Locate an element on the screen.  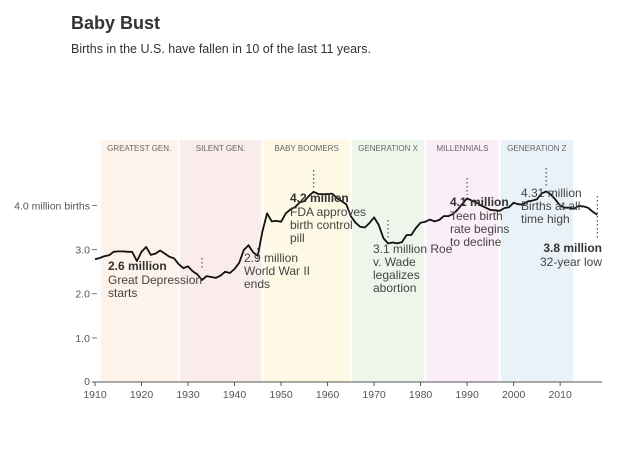
annotation-text: abortion is located at coordinates (394, 288).